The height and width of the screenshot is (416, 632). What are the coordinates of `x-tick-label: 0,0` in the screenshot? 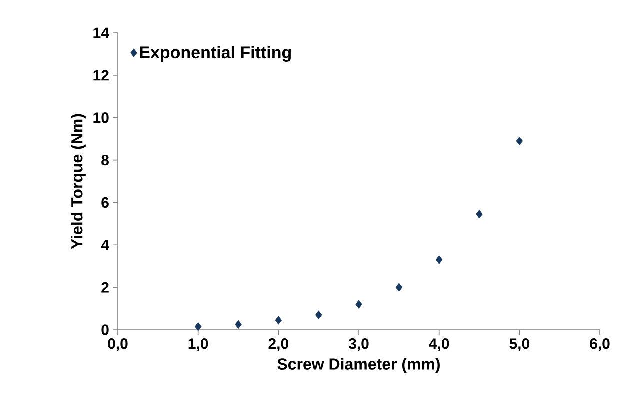 It's located at (118, 345).